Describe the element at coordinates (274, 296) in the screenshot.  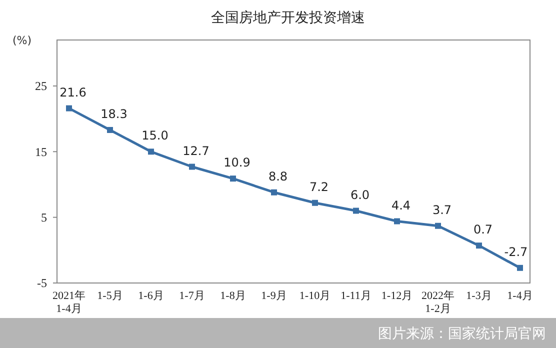
I see `x-tick-label: 1-9月` at that location.